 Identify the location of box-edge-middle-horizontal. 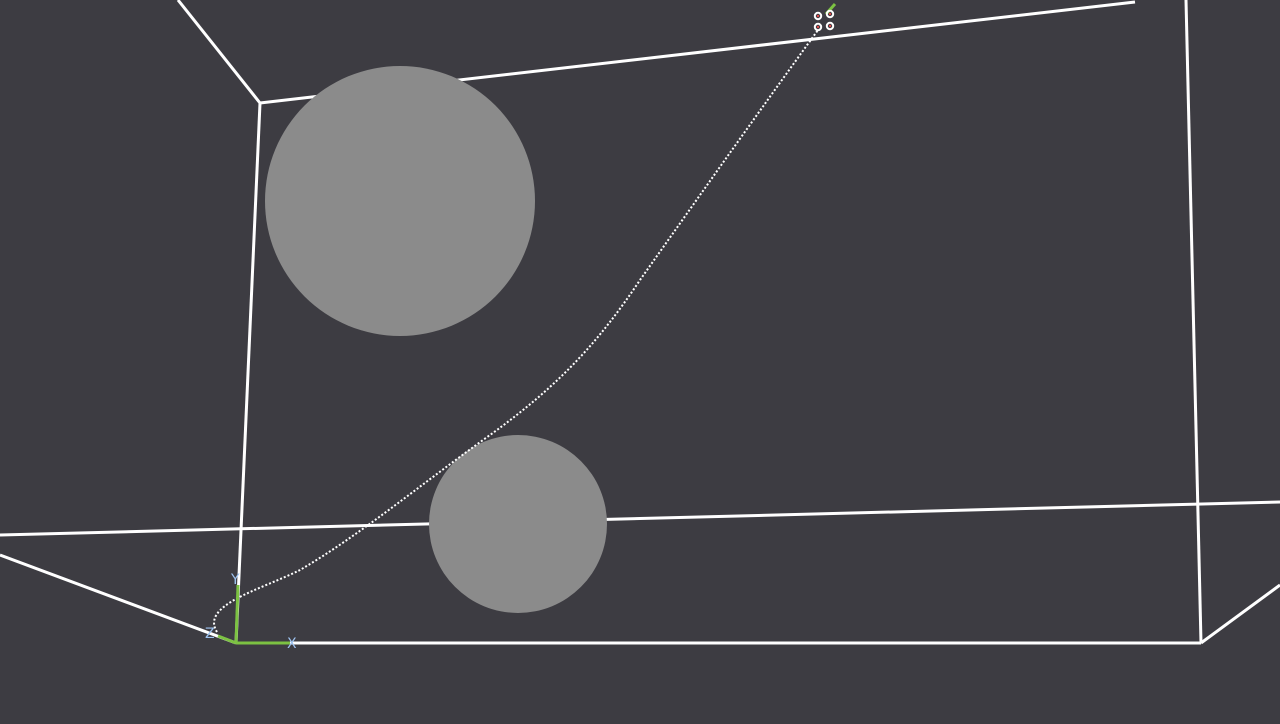
(640, 518).